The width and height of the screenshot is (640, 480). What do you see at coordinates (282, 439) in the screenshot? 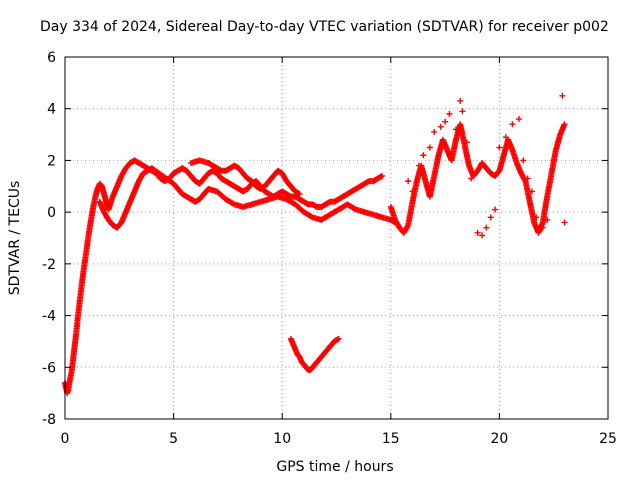
I see `x-tick-label: 10` at bounding box center [282, 439].